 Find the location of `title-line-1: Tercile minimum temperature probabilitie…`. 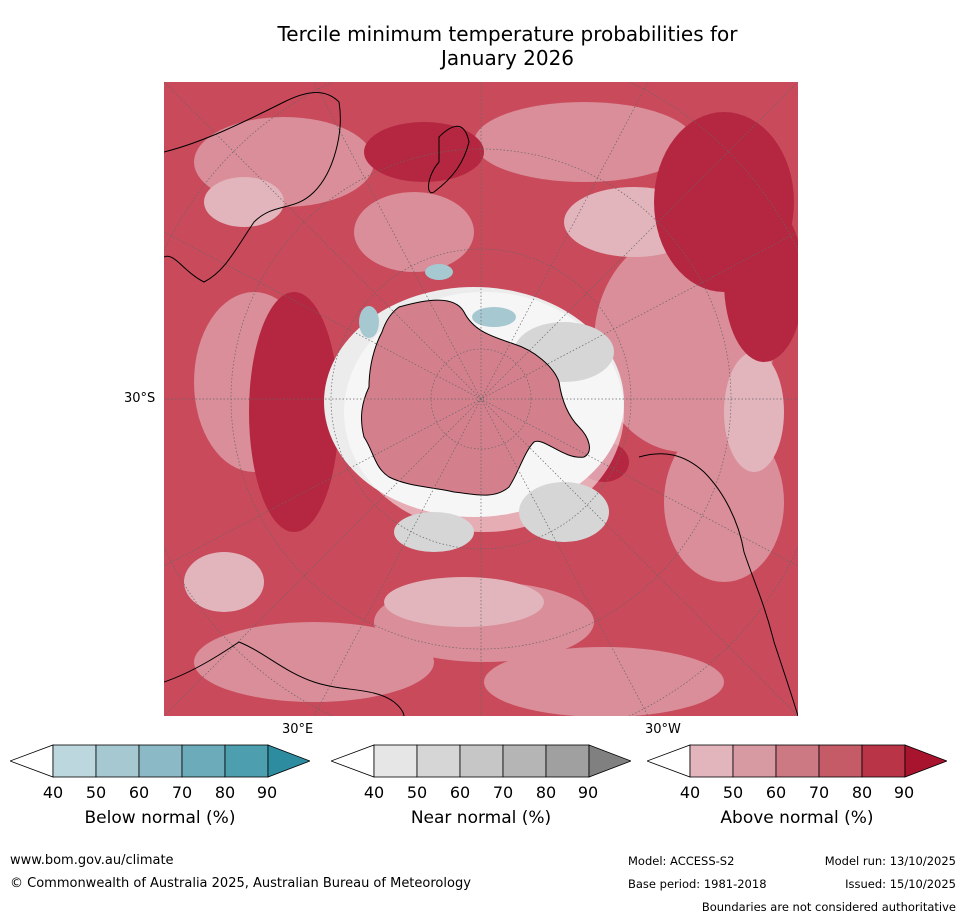

title-line-1: Tercile minimum temperature probabilitie… is located at coordinates (507, 34).